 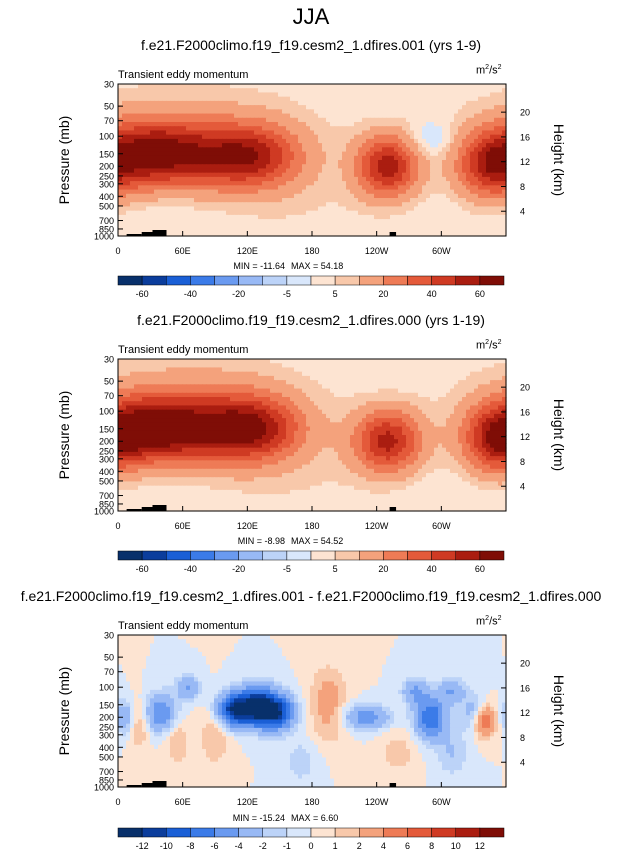 What do you see at coordinates (525, 113) in the screenshot?
I see `height-tick-label: 20` at bounding box center [525, 113].